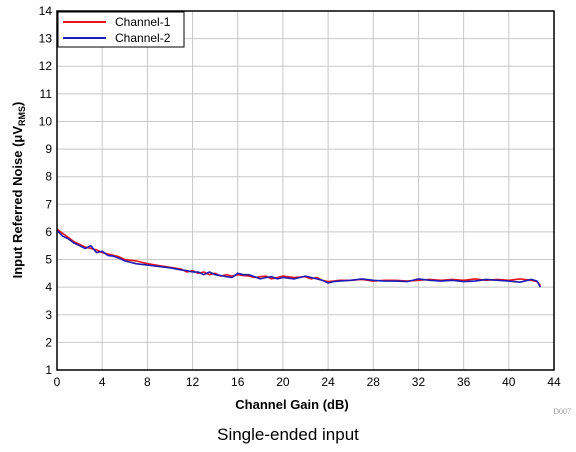  I want to click on legend-box, so click(121, 29).